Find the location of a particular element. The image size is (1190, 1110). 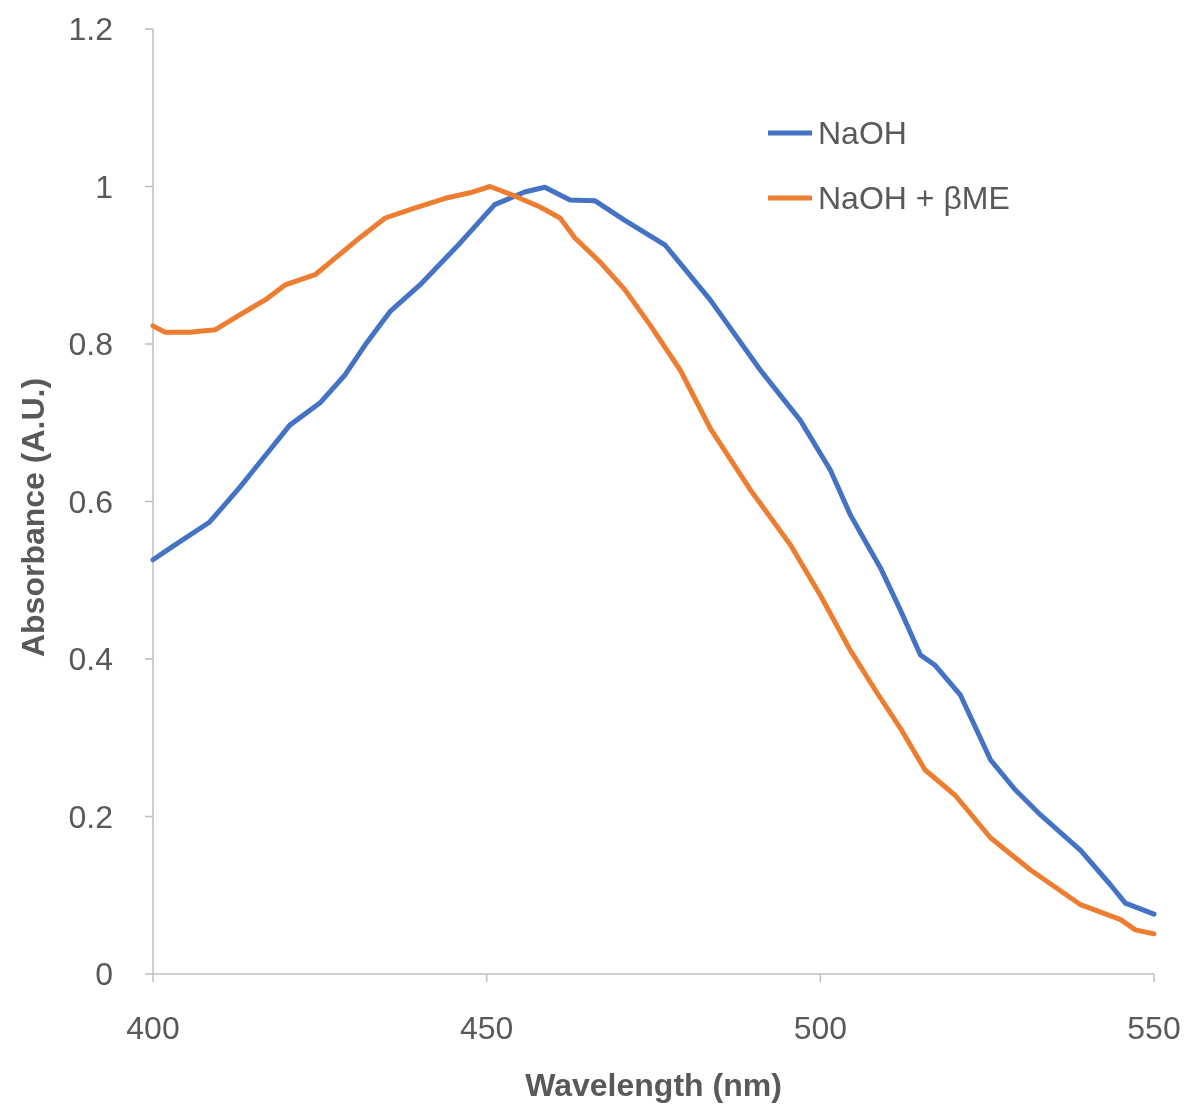

legend-label: NaOH + βME is located at coordinates (914, 198).